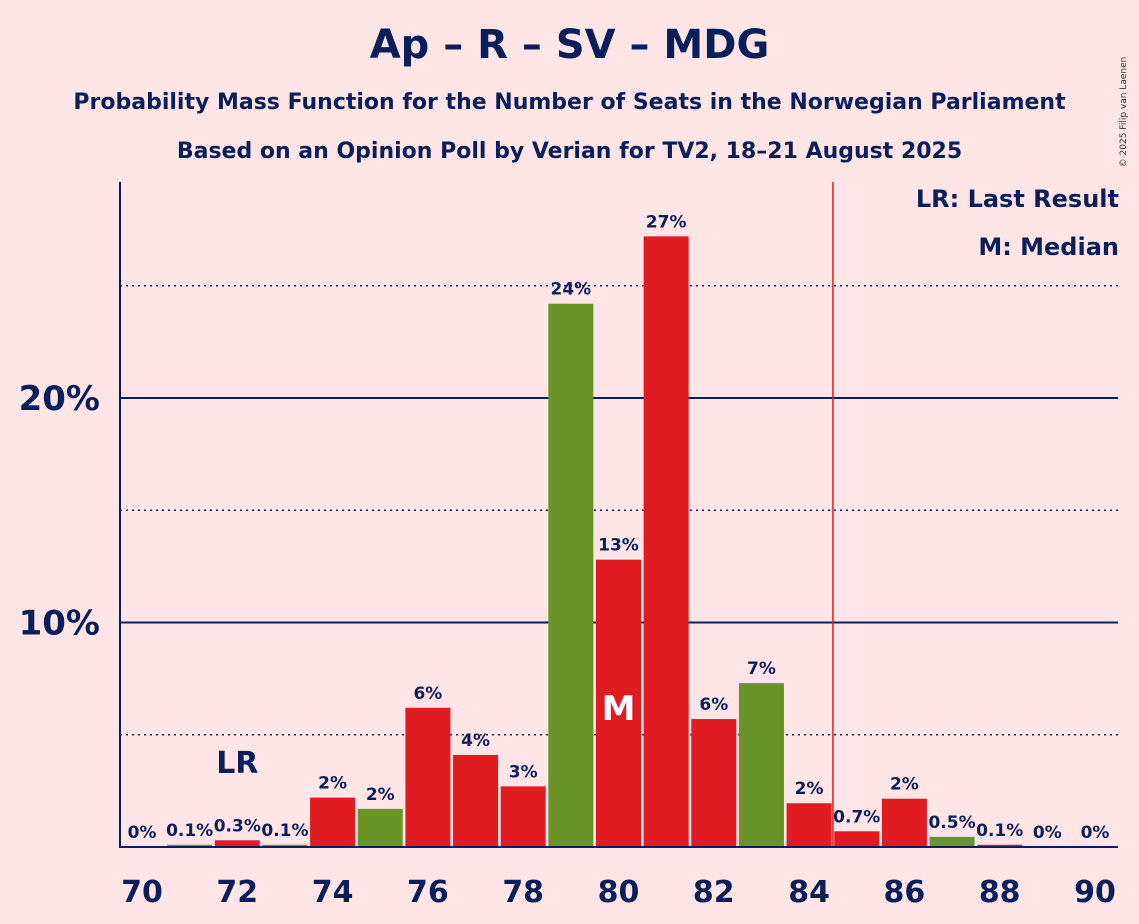  What do you see at coordinates (999, 831) in the screenshot?
I see `data-label-88: 0.1%` at bounding box center [999, 831].